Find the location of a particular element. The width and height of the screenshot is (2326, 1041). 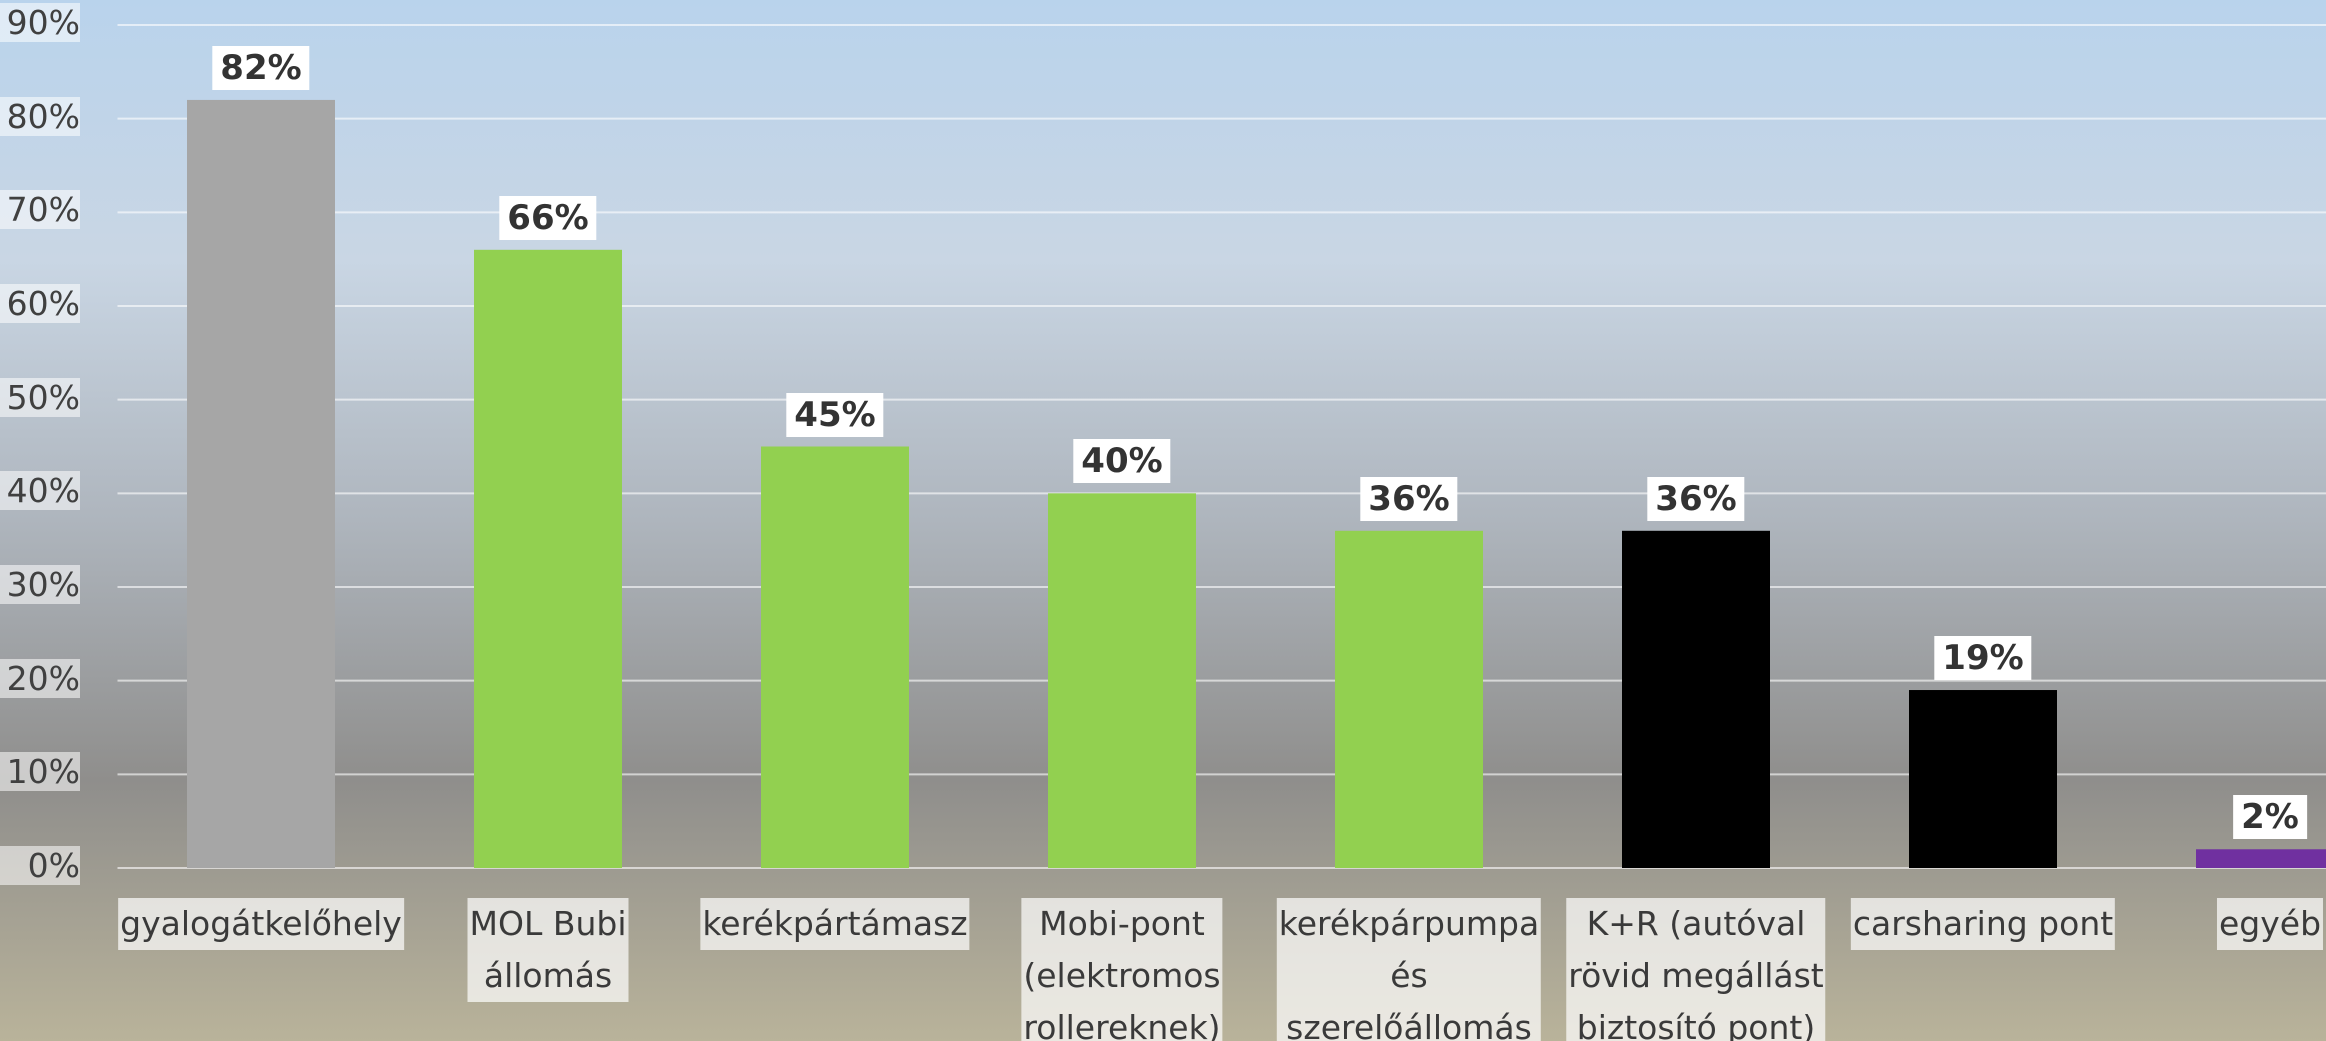

y-tick-label: 80% is located at coordinates (40, 116).